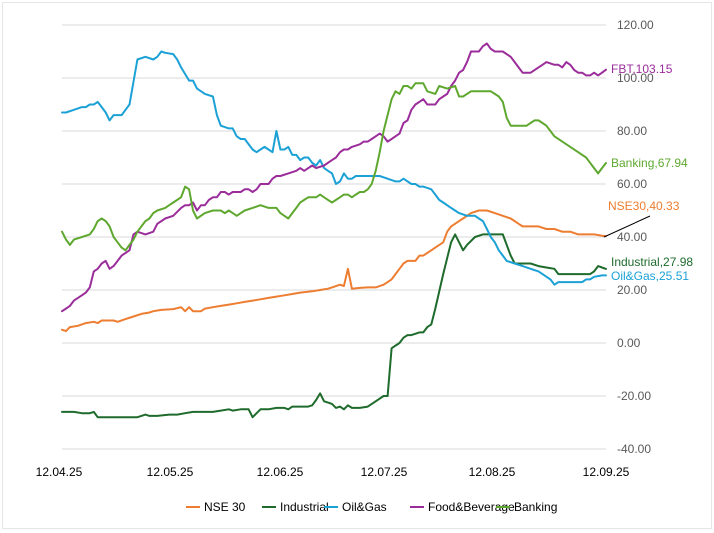 The height and width of the screenshot is (533, 714). What do you see at coordinates (632, 131) in the screenshot?
I see `y-tick-label: 80.00` at bounding box center [632, 131].